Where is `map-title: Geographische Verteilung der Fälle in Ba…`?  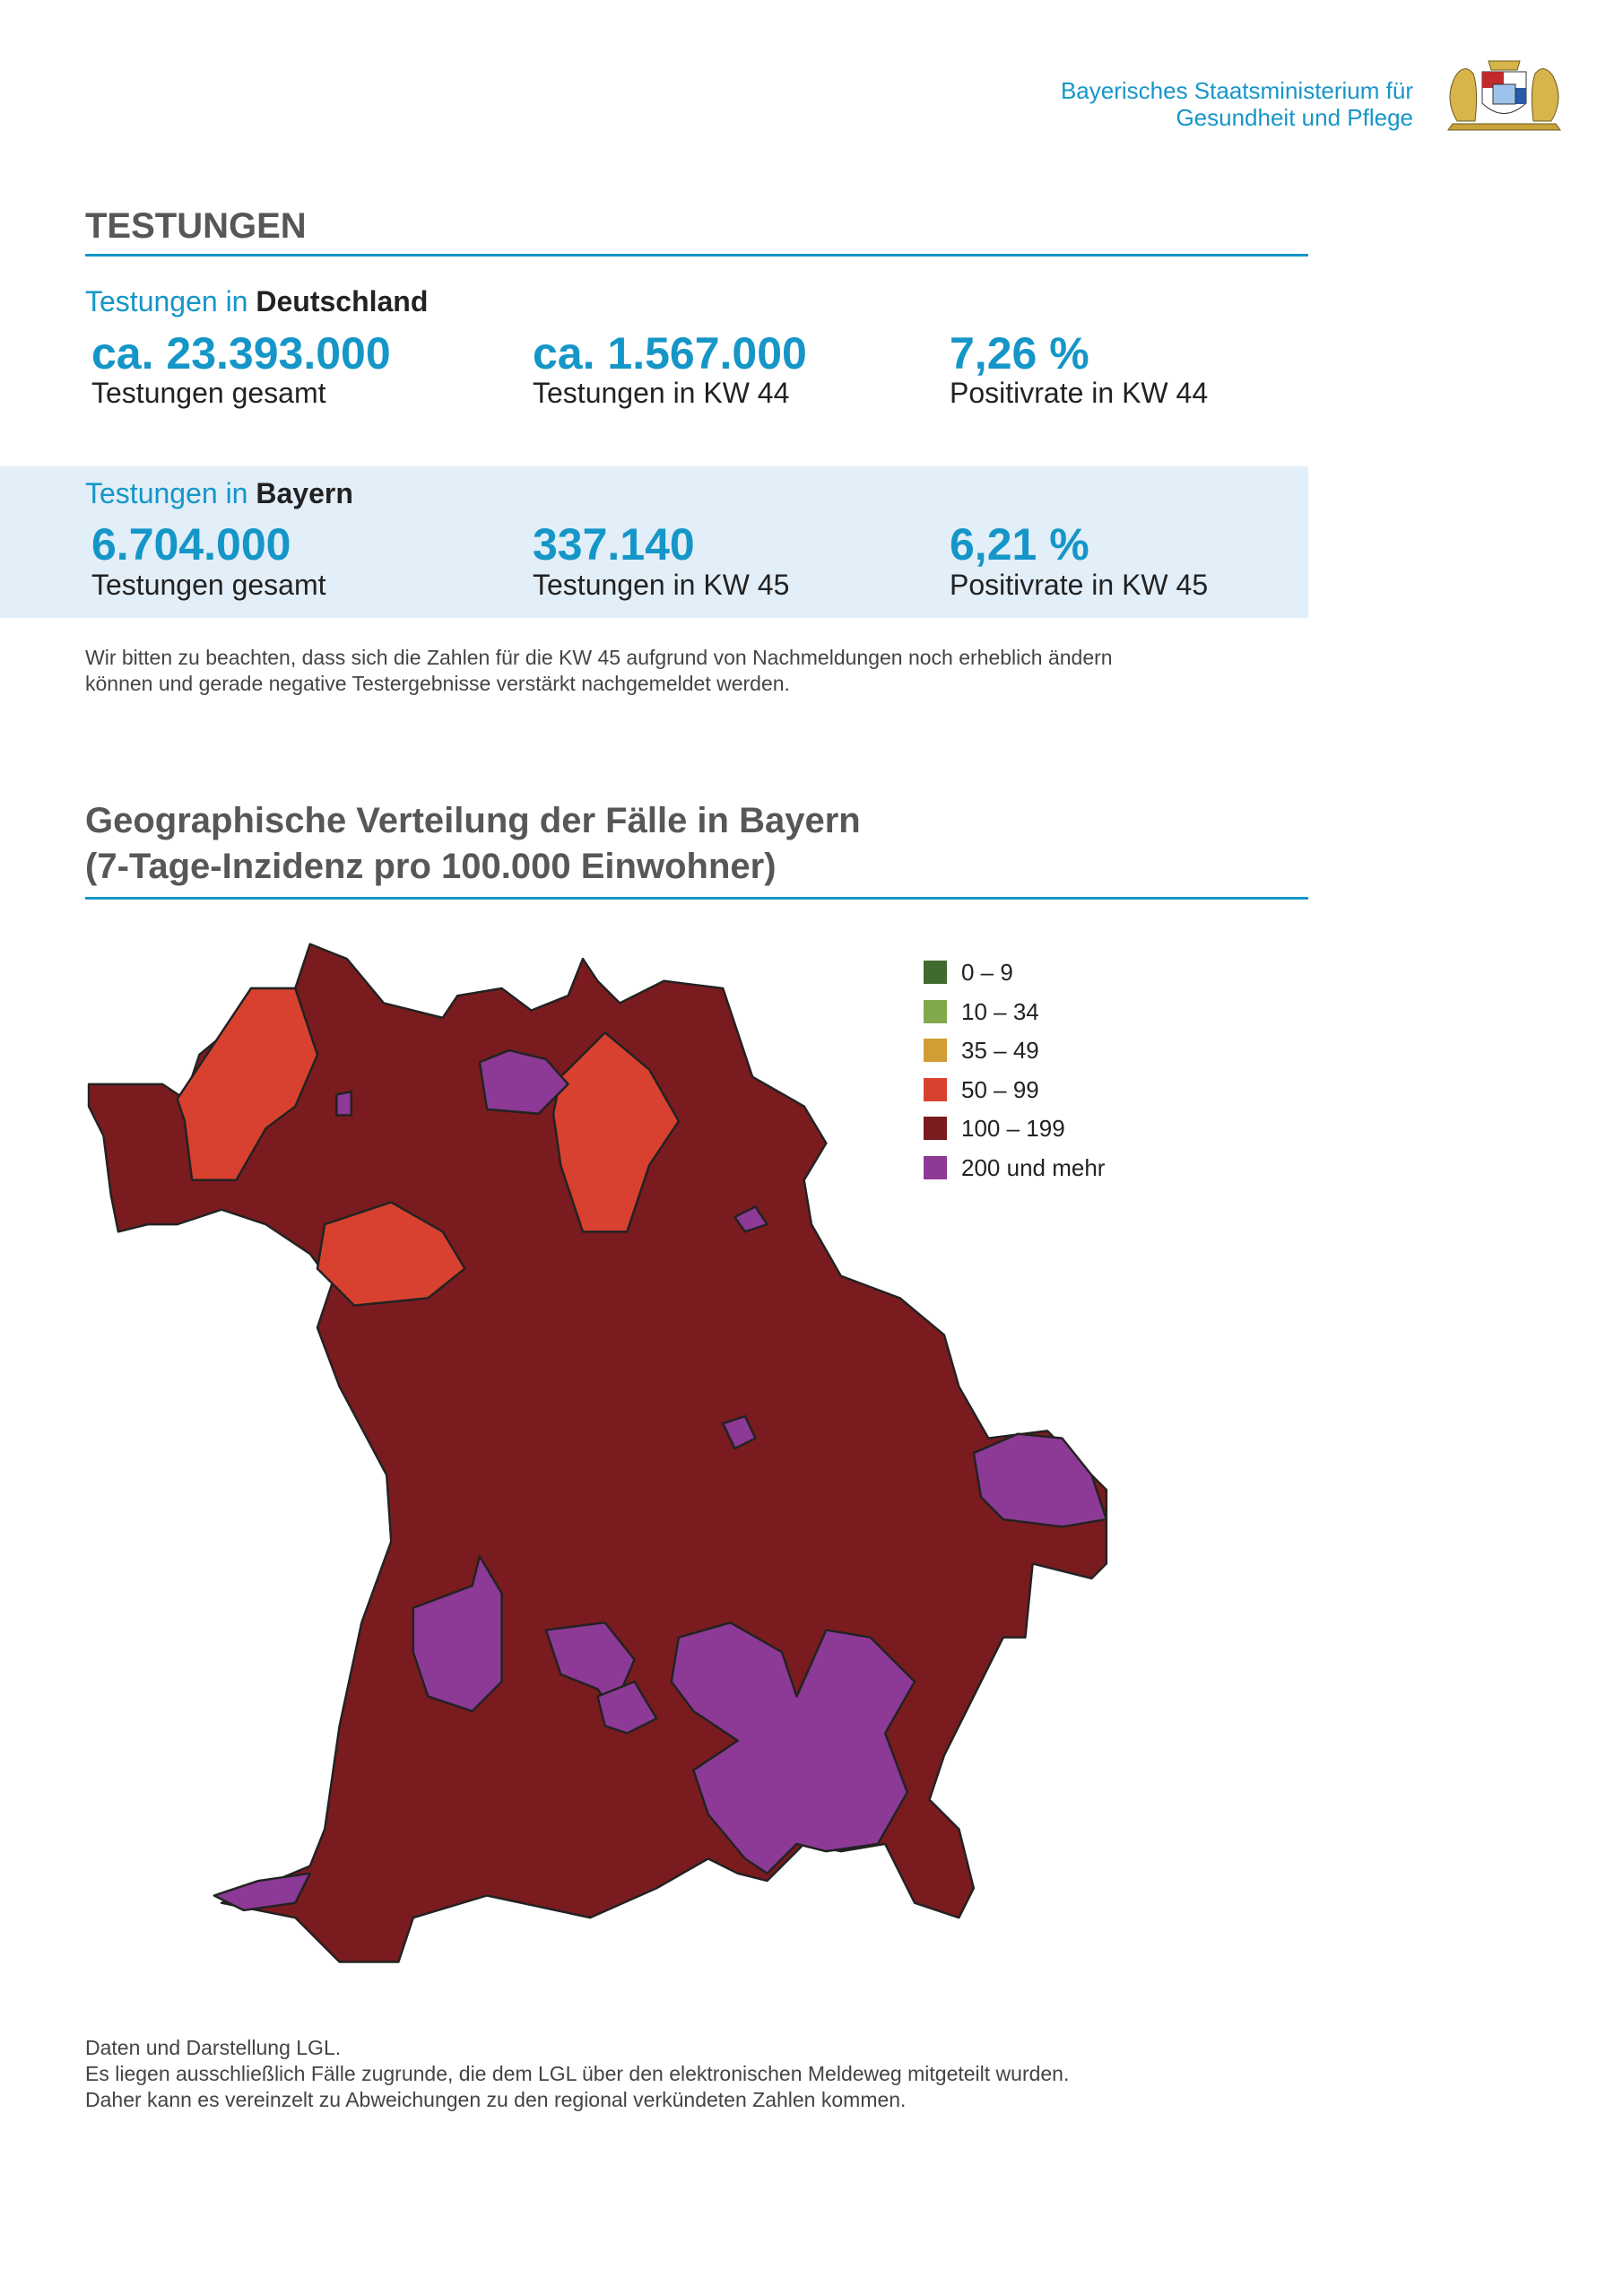 map-title: Geographische Verteilung der Fälle in Ba… is located at coordinates (473, 820).